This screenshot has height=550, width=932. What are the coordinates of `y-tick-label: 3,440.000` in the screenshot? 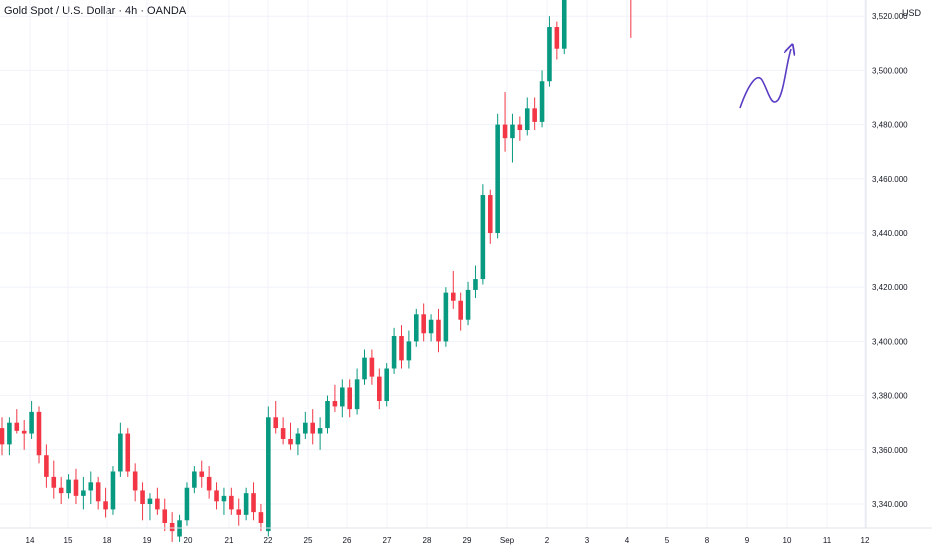 It's located at (890, 233).